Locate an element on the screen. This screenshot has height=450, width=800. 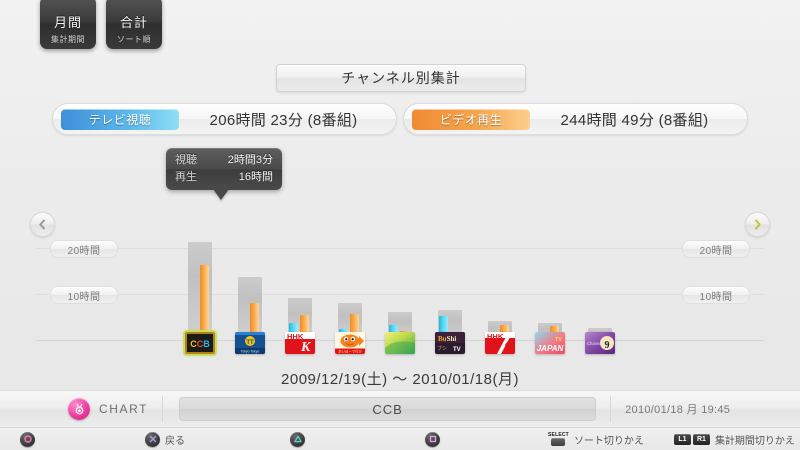
cross-icon is located at coordinates (152, 439).